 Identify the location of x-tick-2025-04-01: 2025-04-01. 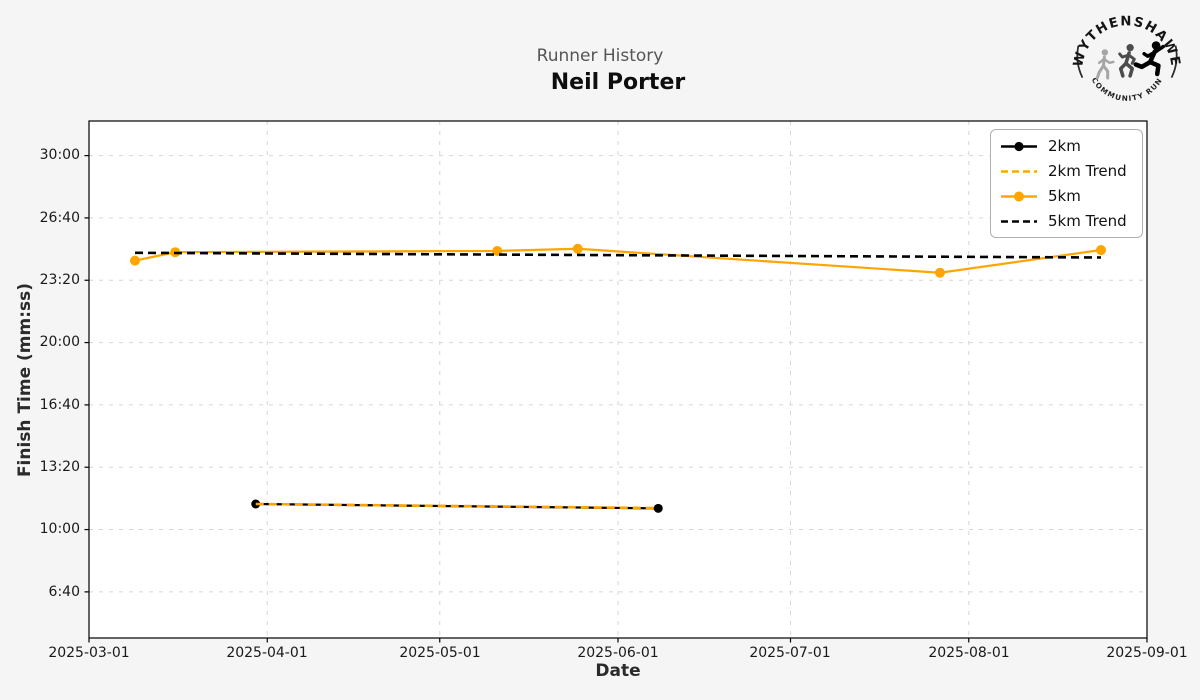
(267, 653).